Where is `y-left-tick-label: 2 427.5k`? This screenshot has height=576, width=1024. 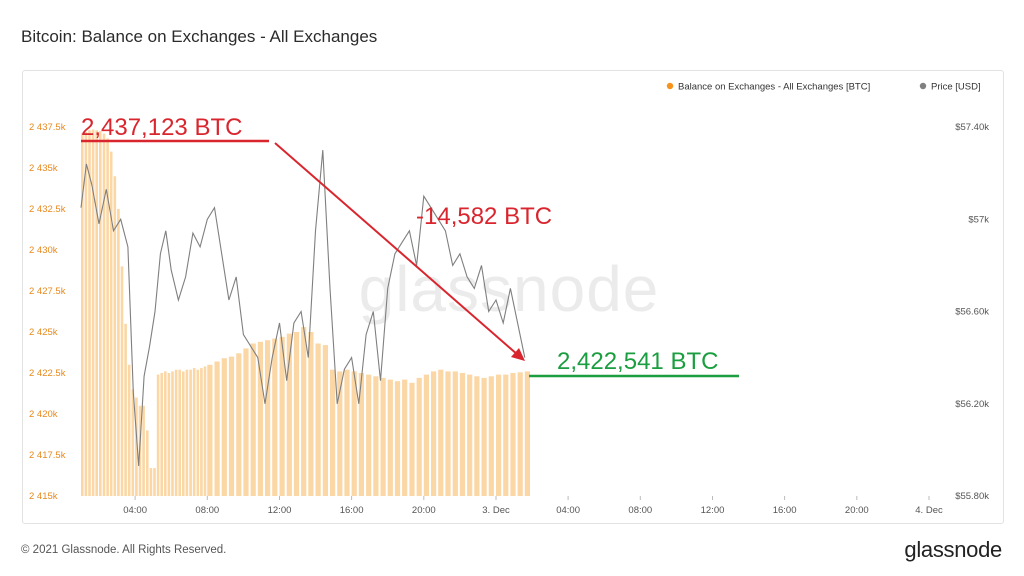 y-left-tick-label: 2 427.5k is located at coordinates (47, 291).